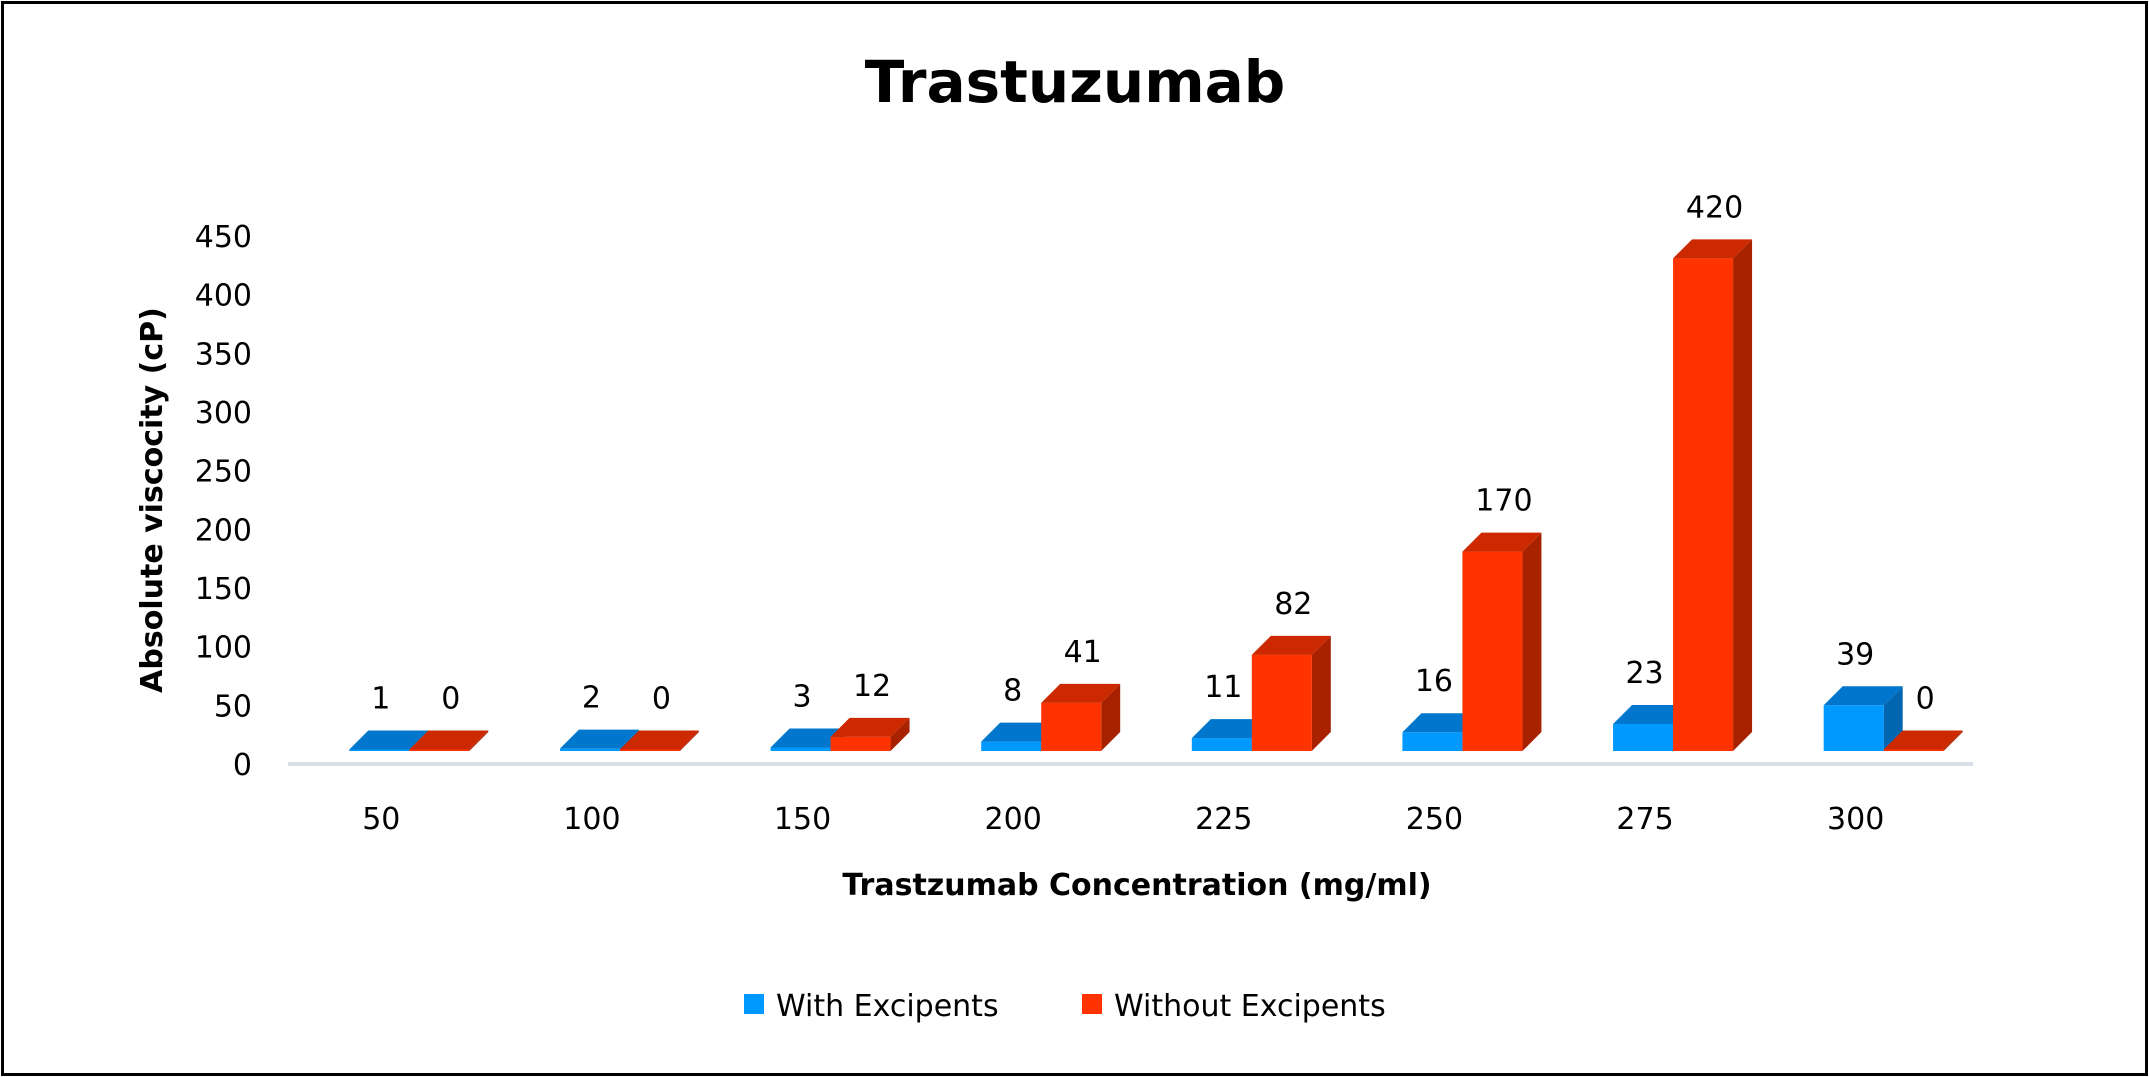  What do you see at coordinates (242, 765) in the screenshot?
I see `y-tick-label: 0` at bounding box center [242, 765].